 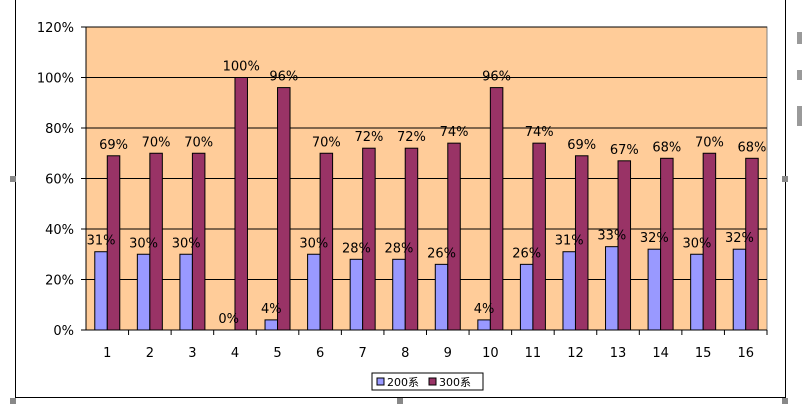 What do you see at coordinates (107, 353) in the screenshot?
I see `x-tick-label: 1` at bounding box center [107, 353].